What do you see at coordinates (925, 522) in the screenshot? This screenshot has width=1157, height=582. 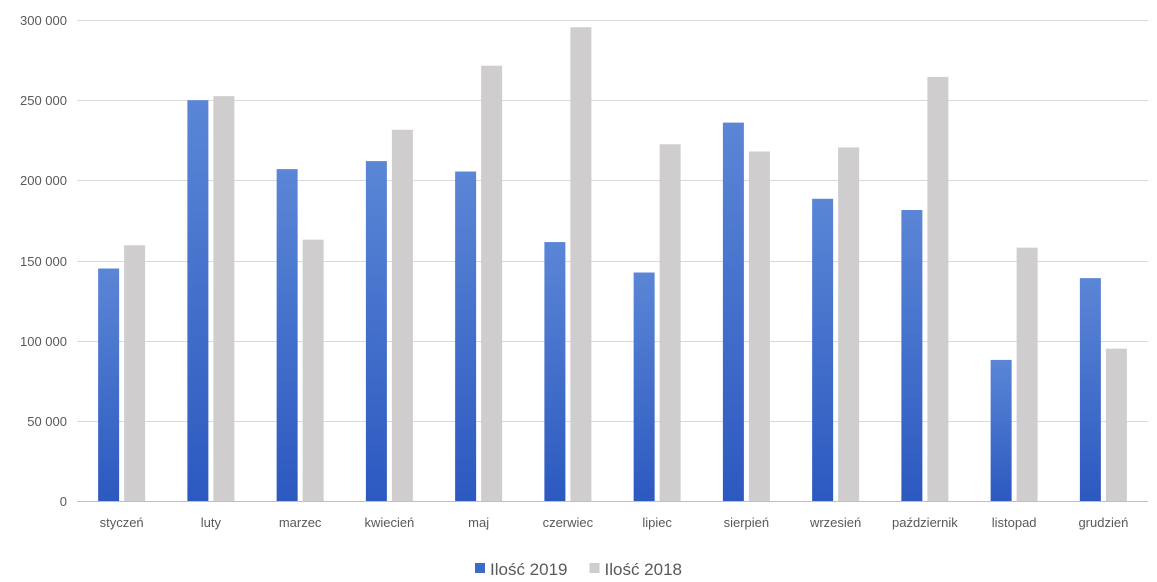 I see `x-tick-label: październik` at bounding box center [925, 522].